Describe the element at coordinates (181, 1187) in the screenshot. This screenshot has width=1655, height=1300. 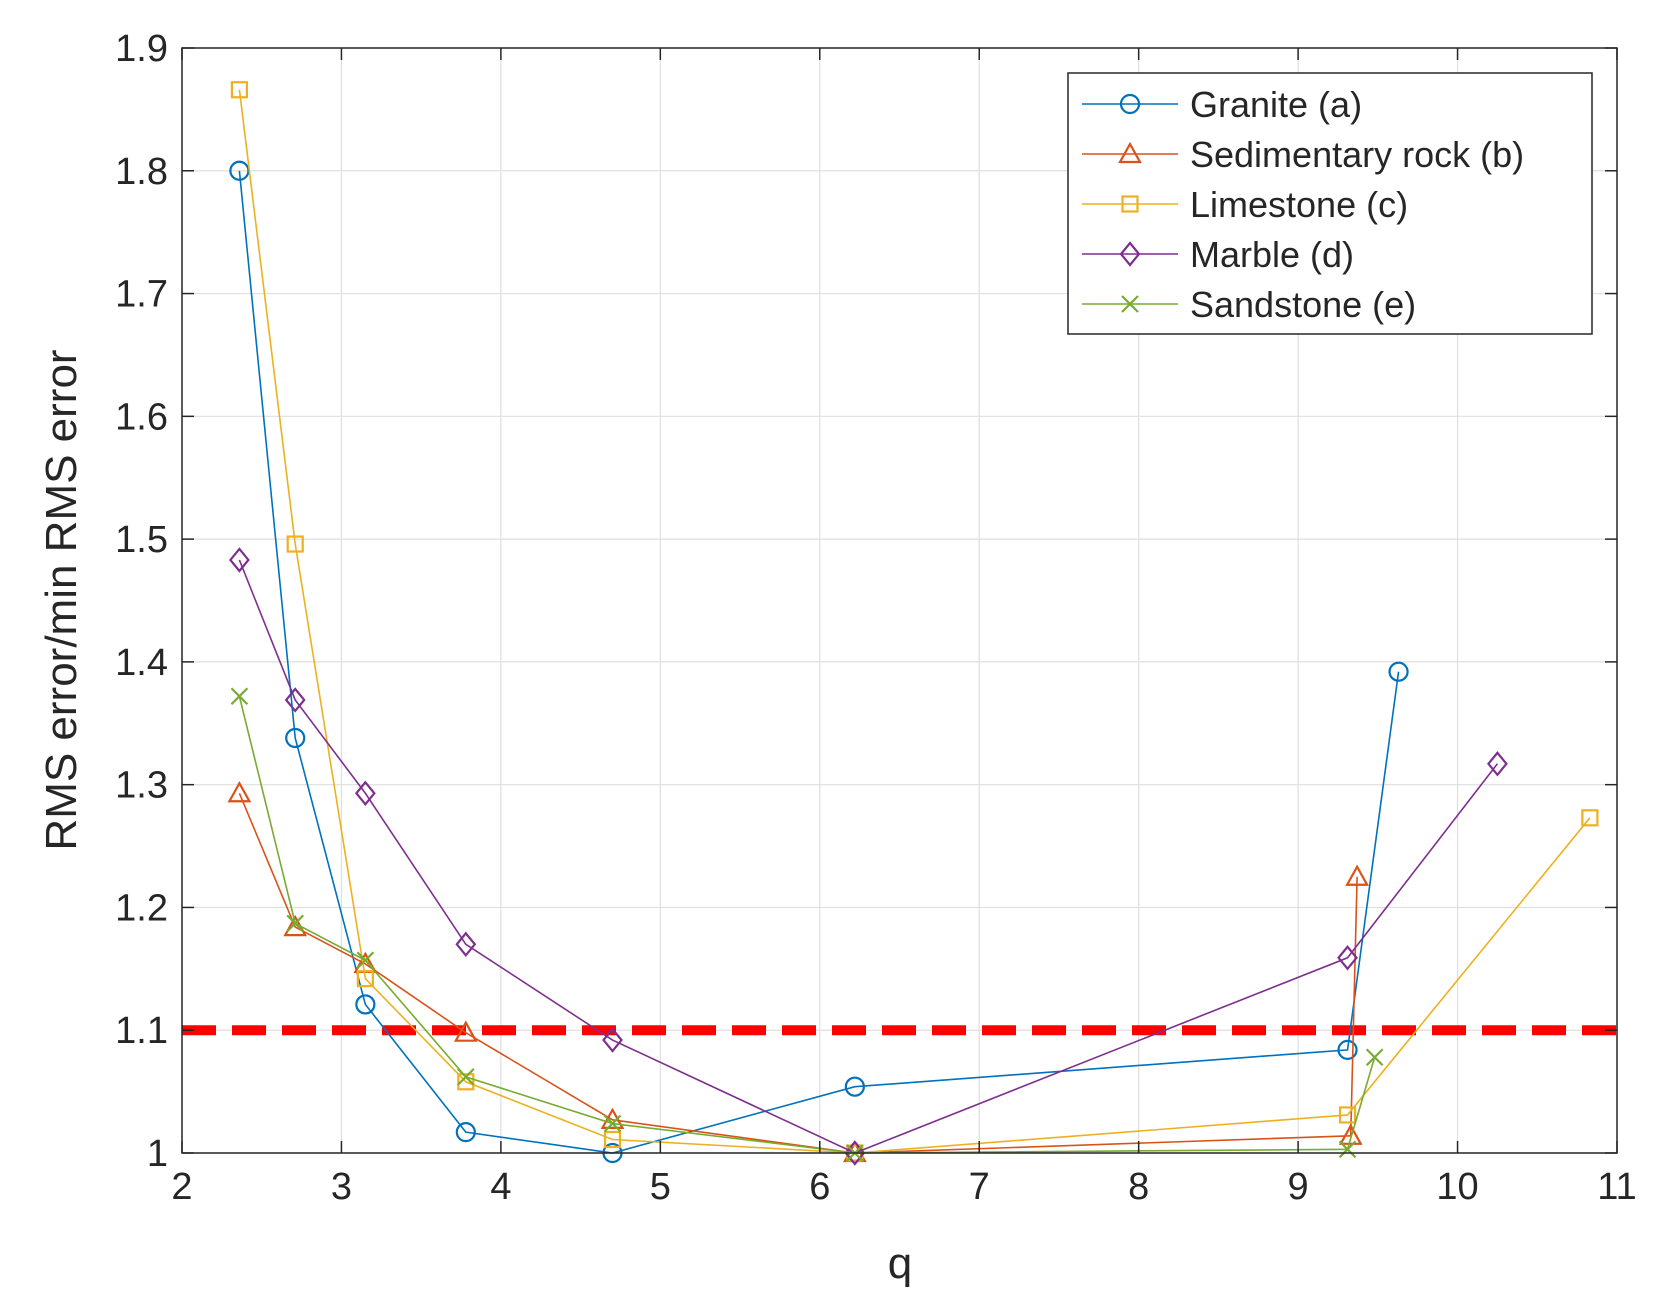
I see `x-tick-label: 2` at that location.